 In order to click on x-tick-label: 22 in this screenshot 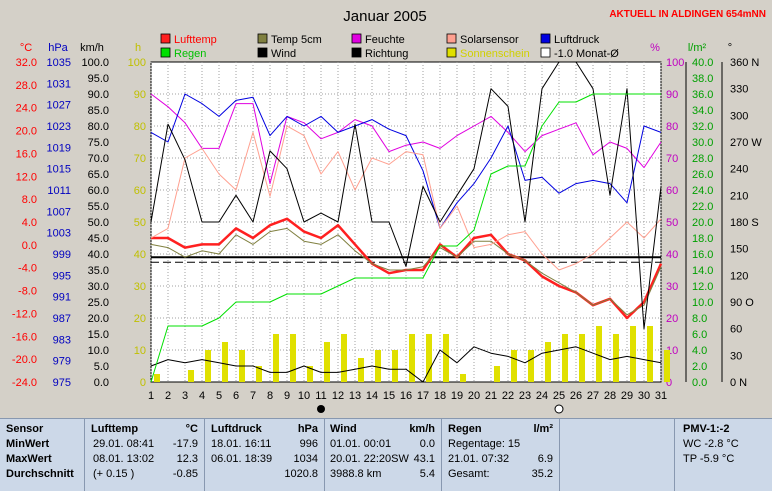, I will do `click(508, 396)`.